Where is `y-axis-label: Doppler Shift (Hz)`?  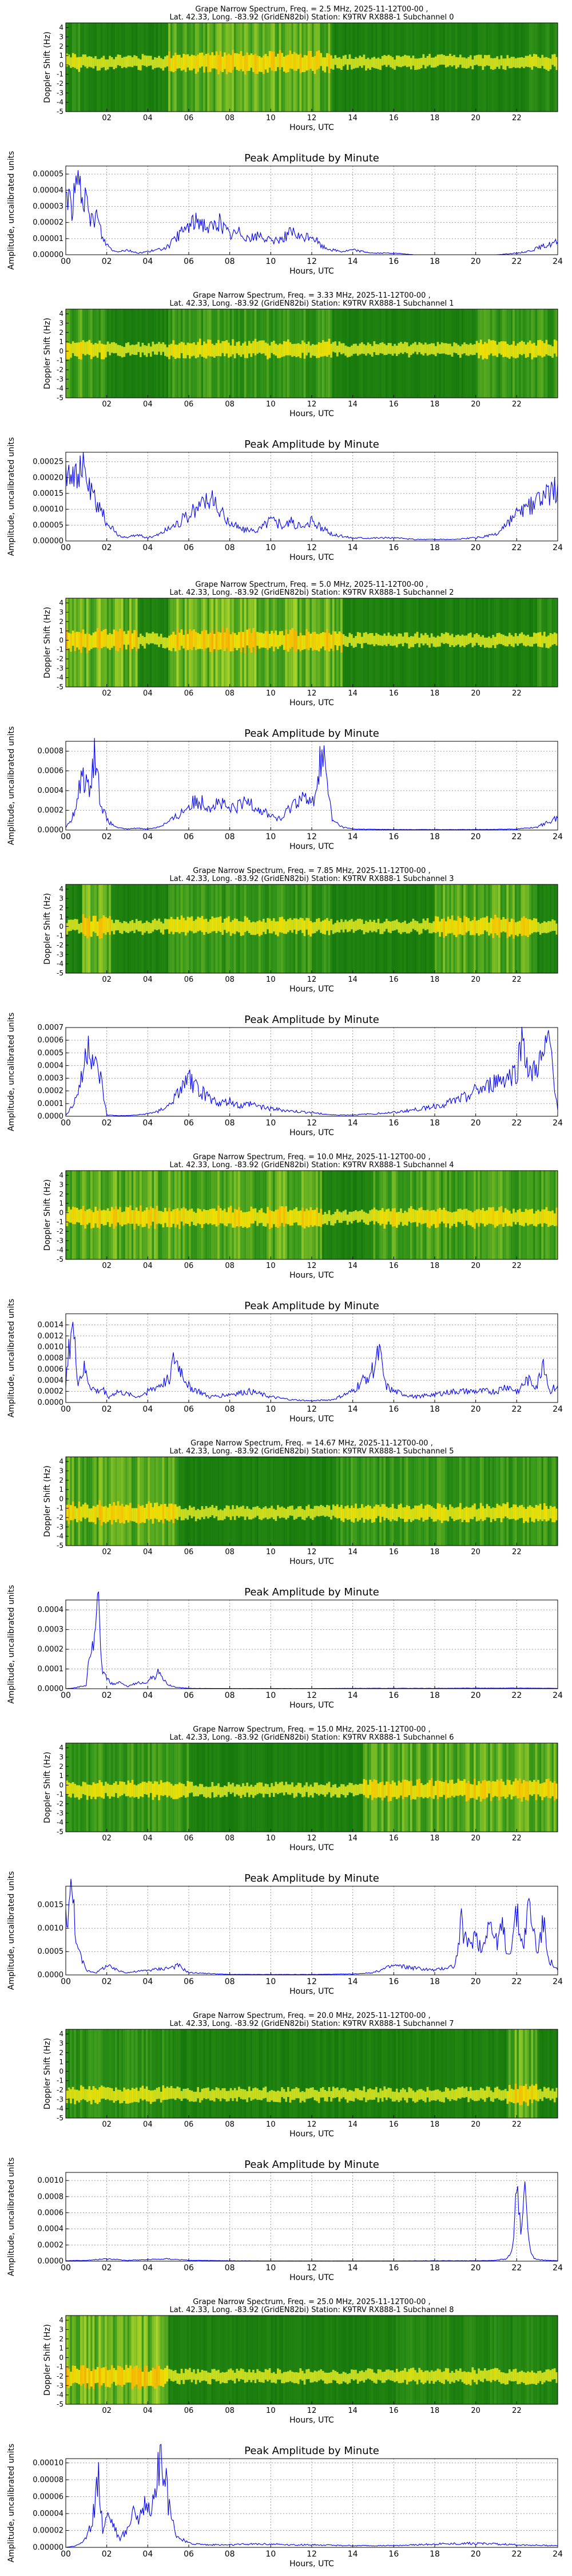 y-axis-label: Doppler Shift (Hz) is located at coordinates (47, 2073).